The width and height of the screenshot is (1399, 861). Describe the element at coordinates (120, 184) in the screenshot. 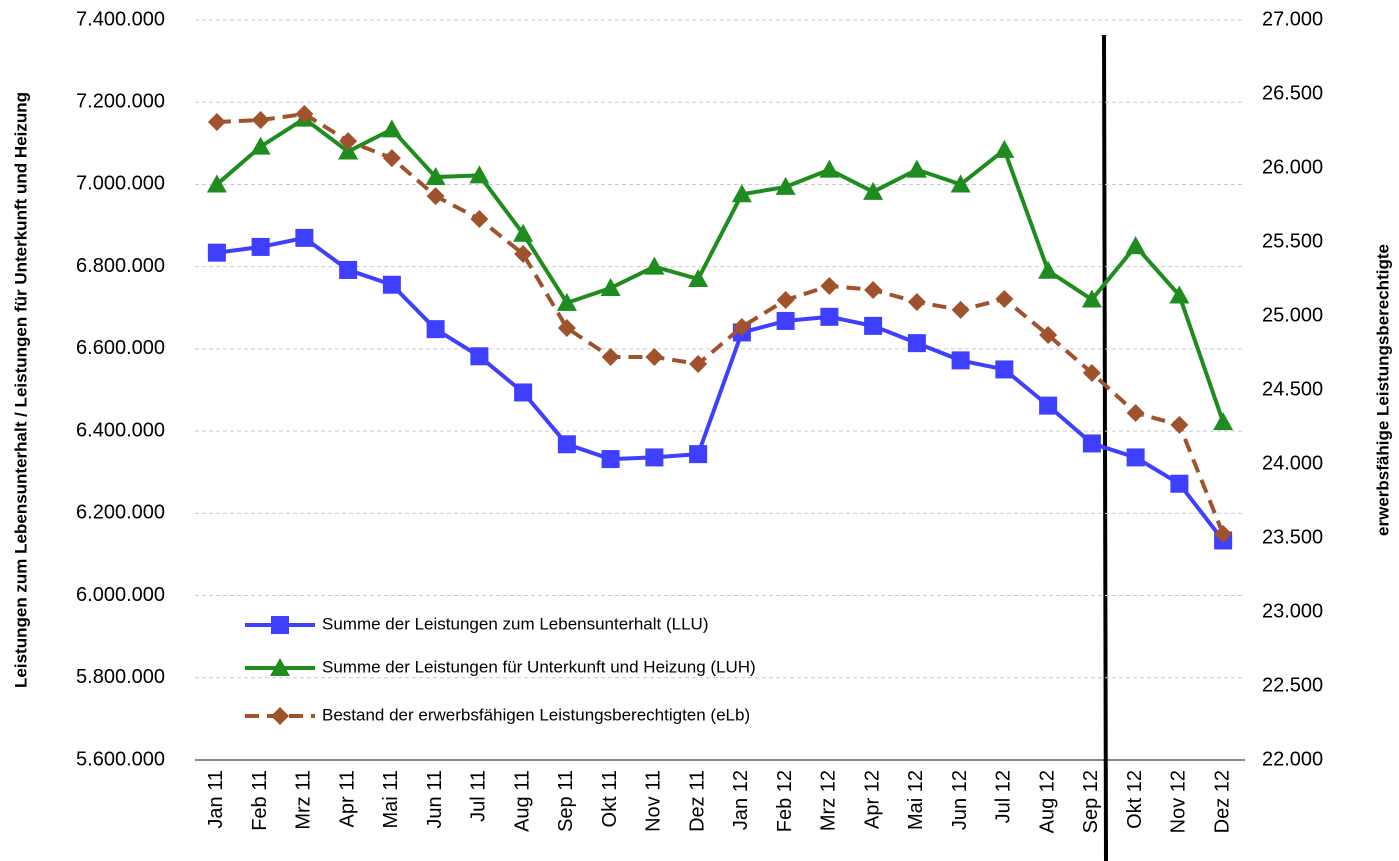

I see `y-tick-label: 7.000.000` at that location.